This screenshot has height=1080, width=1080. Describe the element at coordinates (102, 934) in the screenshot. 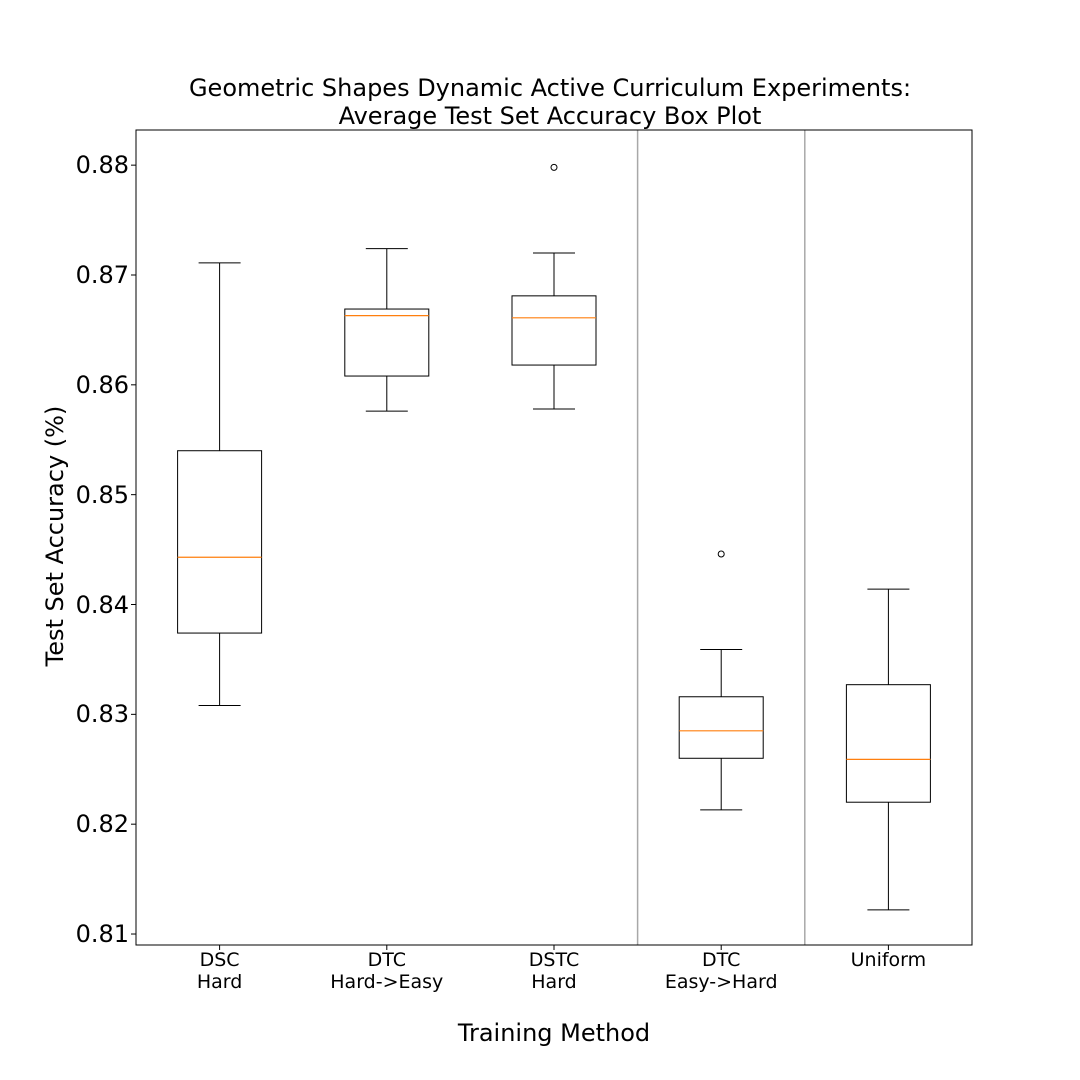

I see `y-tick-label: 0.81` at that location.